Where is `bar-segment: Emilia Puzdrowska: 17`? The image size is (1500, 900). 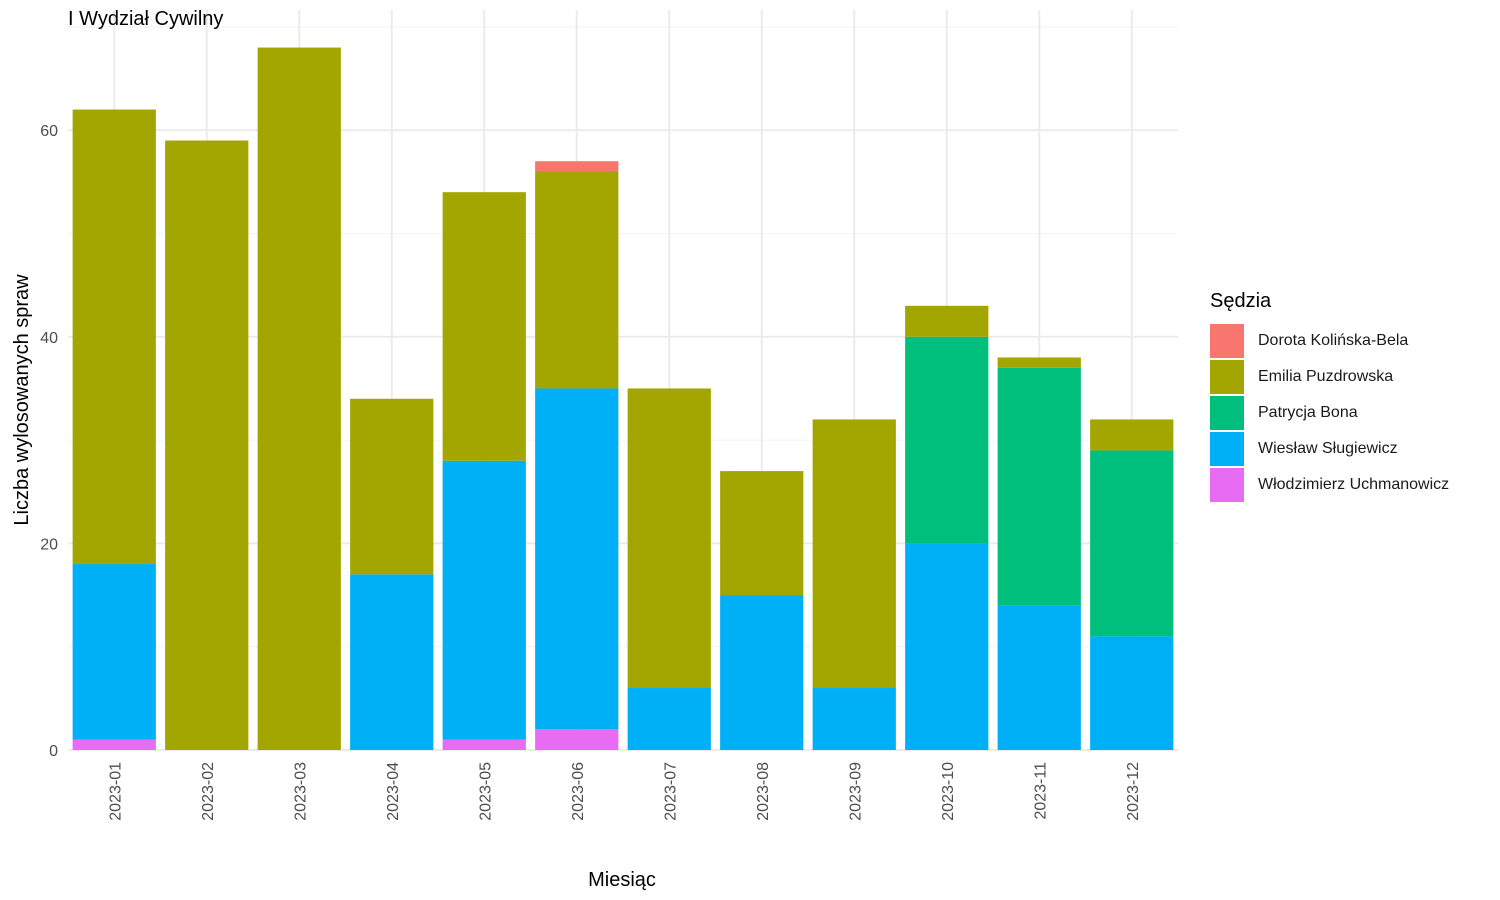 bar-segment: Emilia Puzdrowska: 17 is located at coordinates (392, 486).